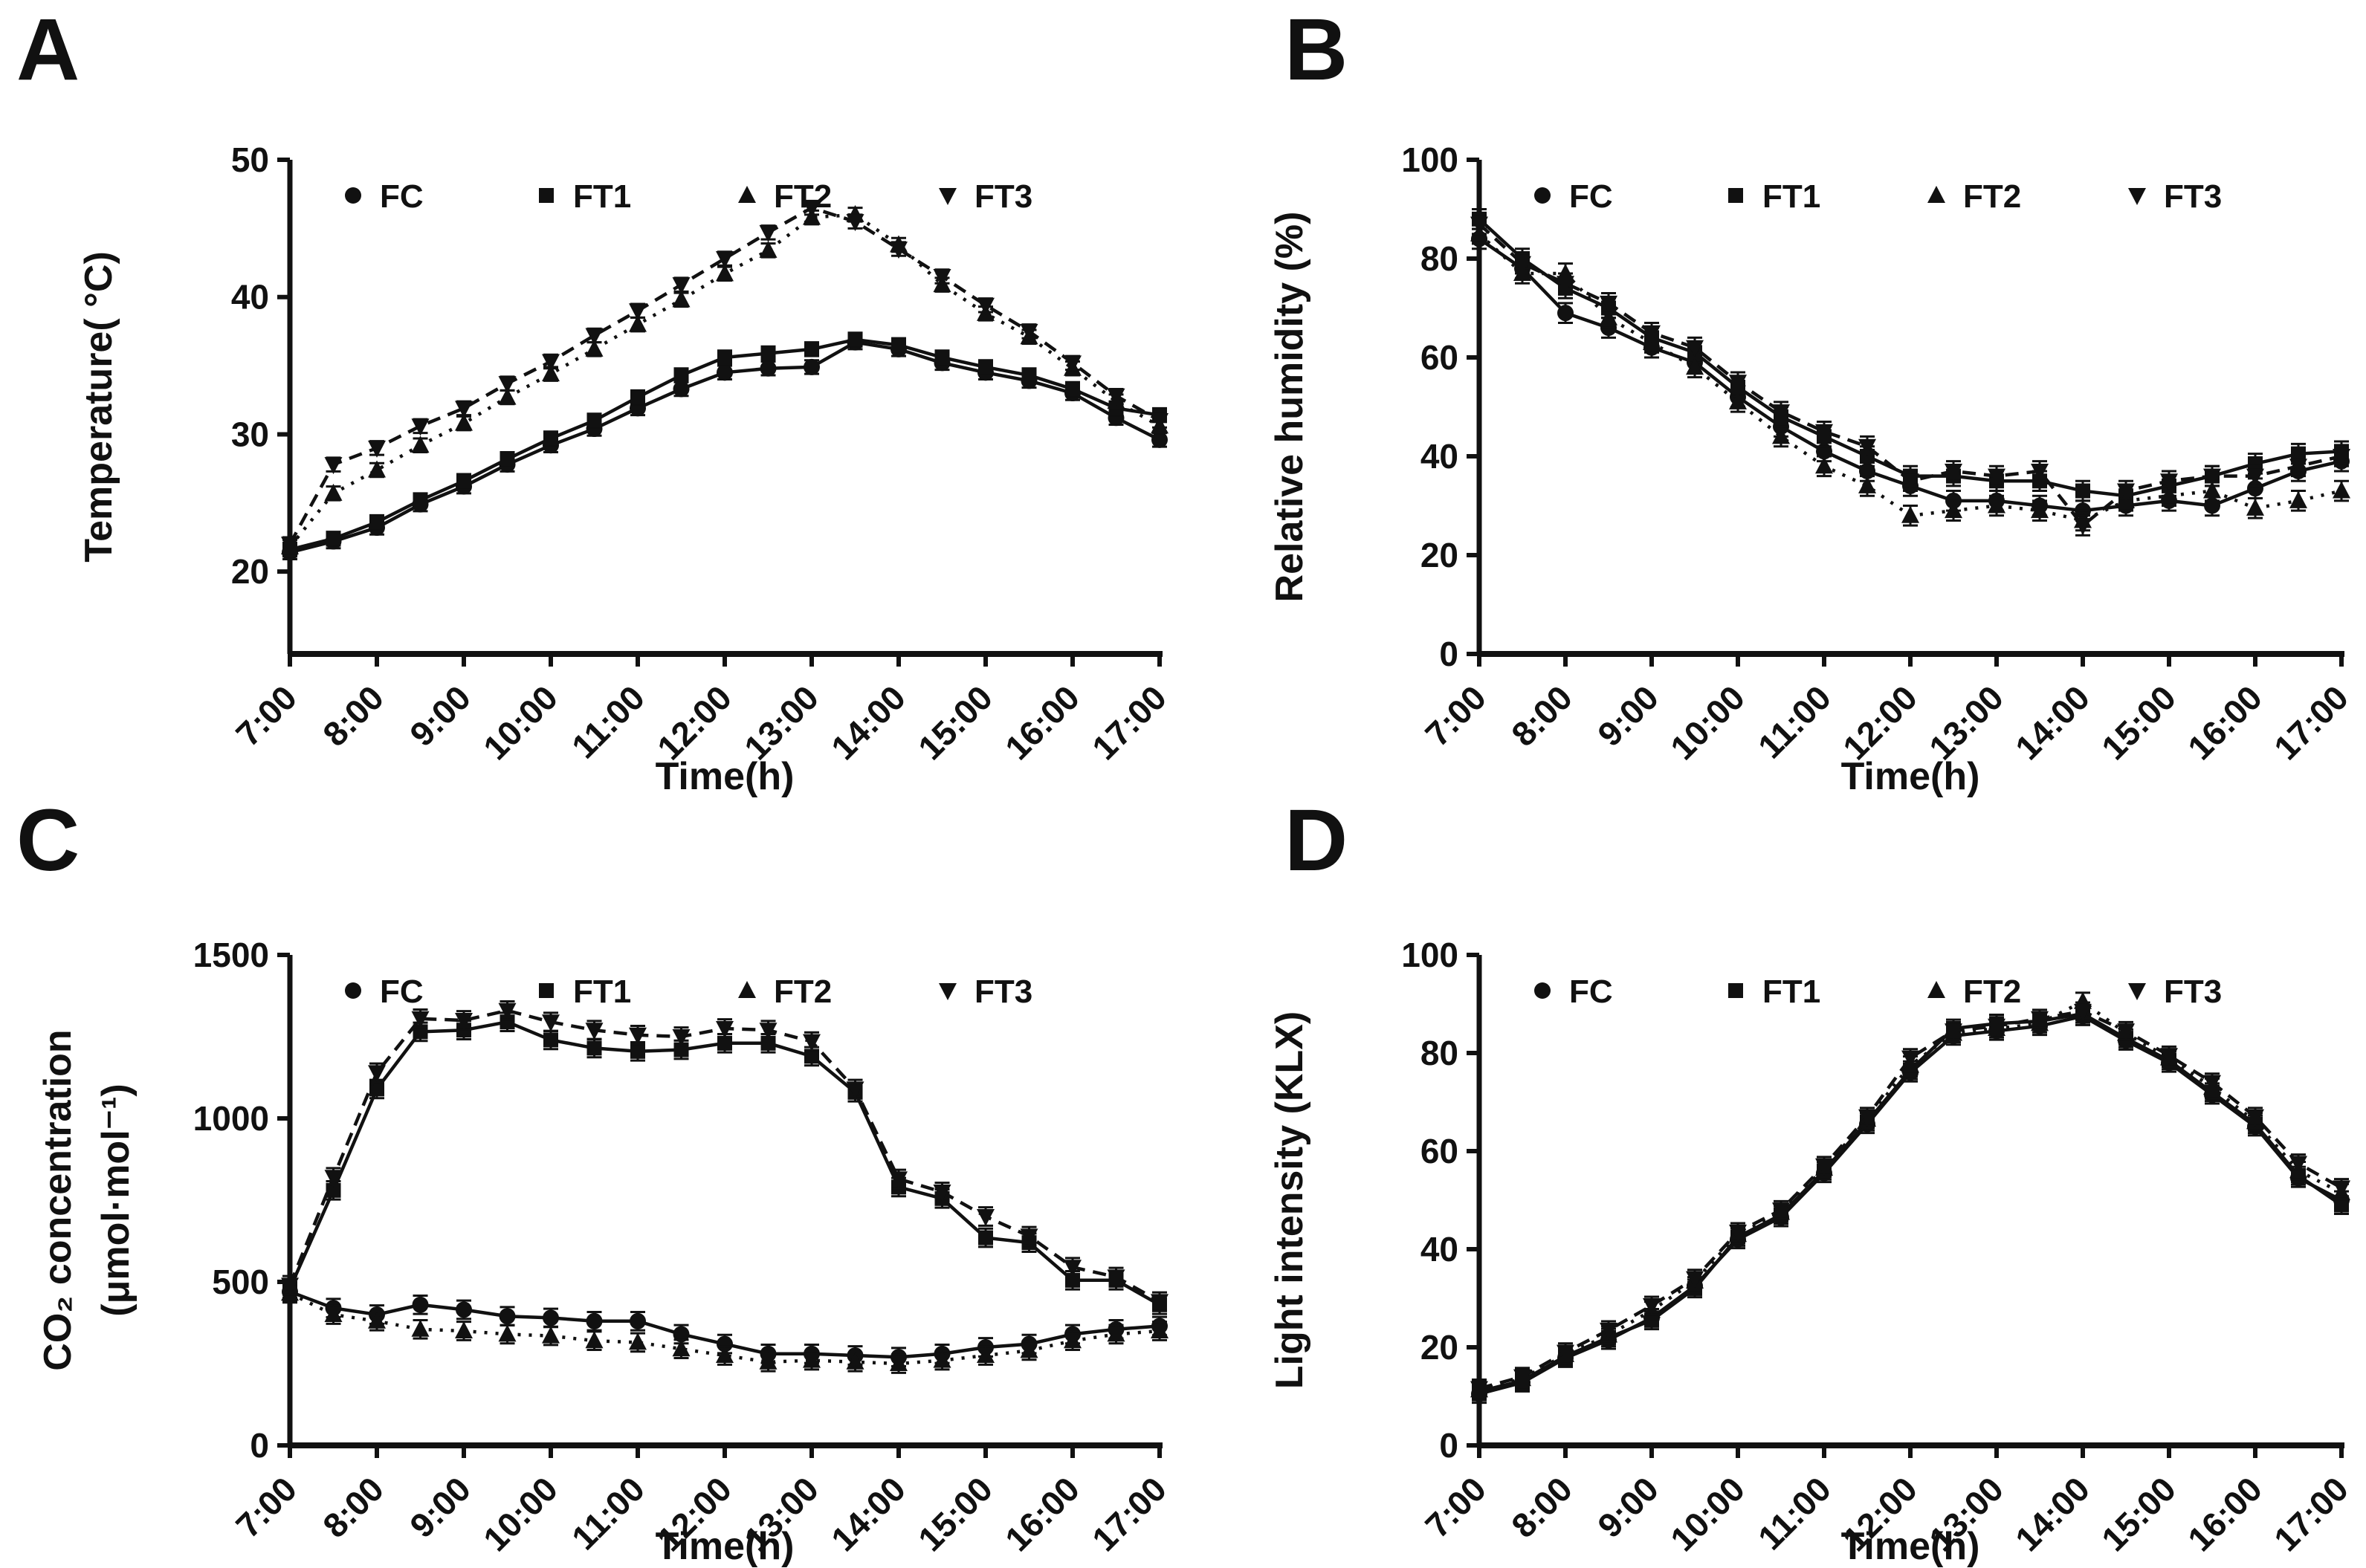 The height and width of the screenshot is (1568, 2366). I want to click on legend-C: FC FT1 FT2 FT3, so click(688, 992).